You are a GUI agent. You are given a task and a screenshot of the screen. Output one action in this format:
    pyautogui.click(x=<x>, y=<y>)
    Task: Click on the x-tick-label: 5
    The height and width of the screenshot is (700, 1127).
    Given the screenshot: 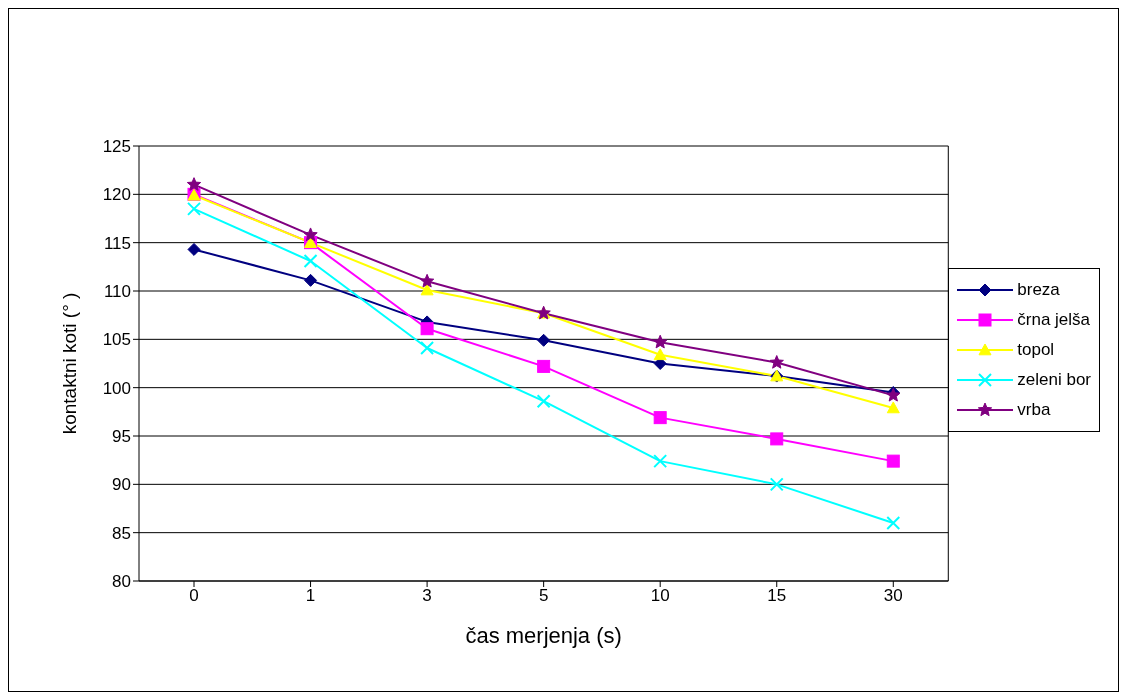 What is the action you would take?
    pyautogui.click(x=543, y=596)
    